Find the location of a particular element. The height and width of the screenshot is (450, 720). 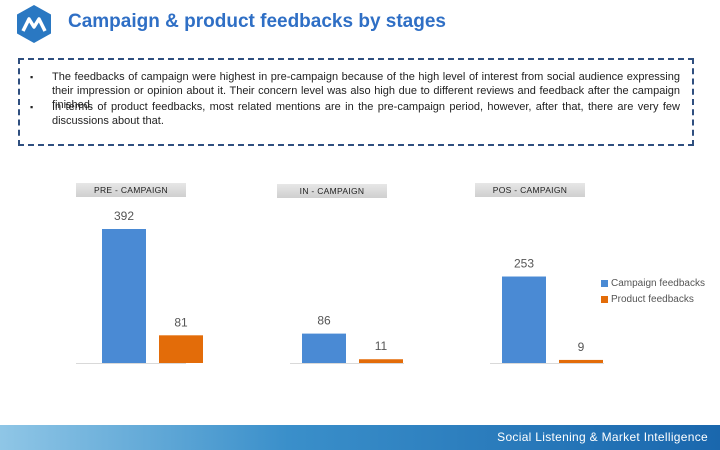

stage-label-pre: PRE - CAMPAIGN is located at coordinates (131, 190).